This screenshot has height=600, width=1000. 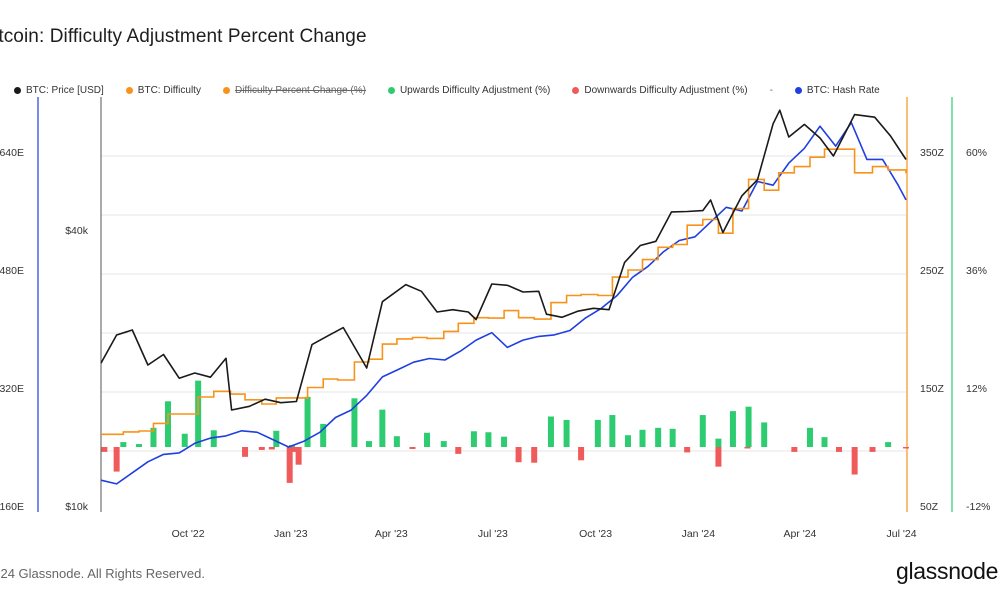 I want to click on difficulty-tick-label: 350Z, so click(x=932, y=153).